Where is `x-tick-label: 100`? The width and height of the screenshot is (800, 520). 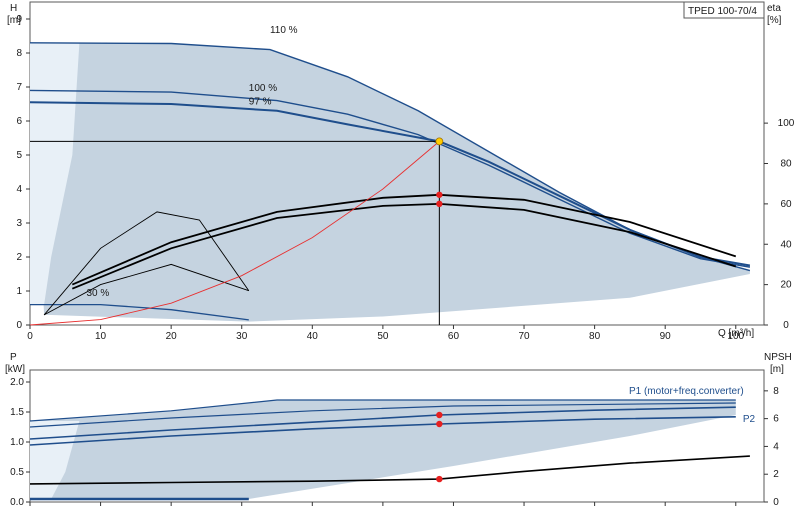
x-tick-label: 100 is located at coordinates (735, 336).